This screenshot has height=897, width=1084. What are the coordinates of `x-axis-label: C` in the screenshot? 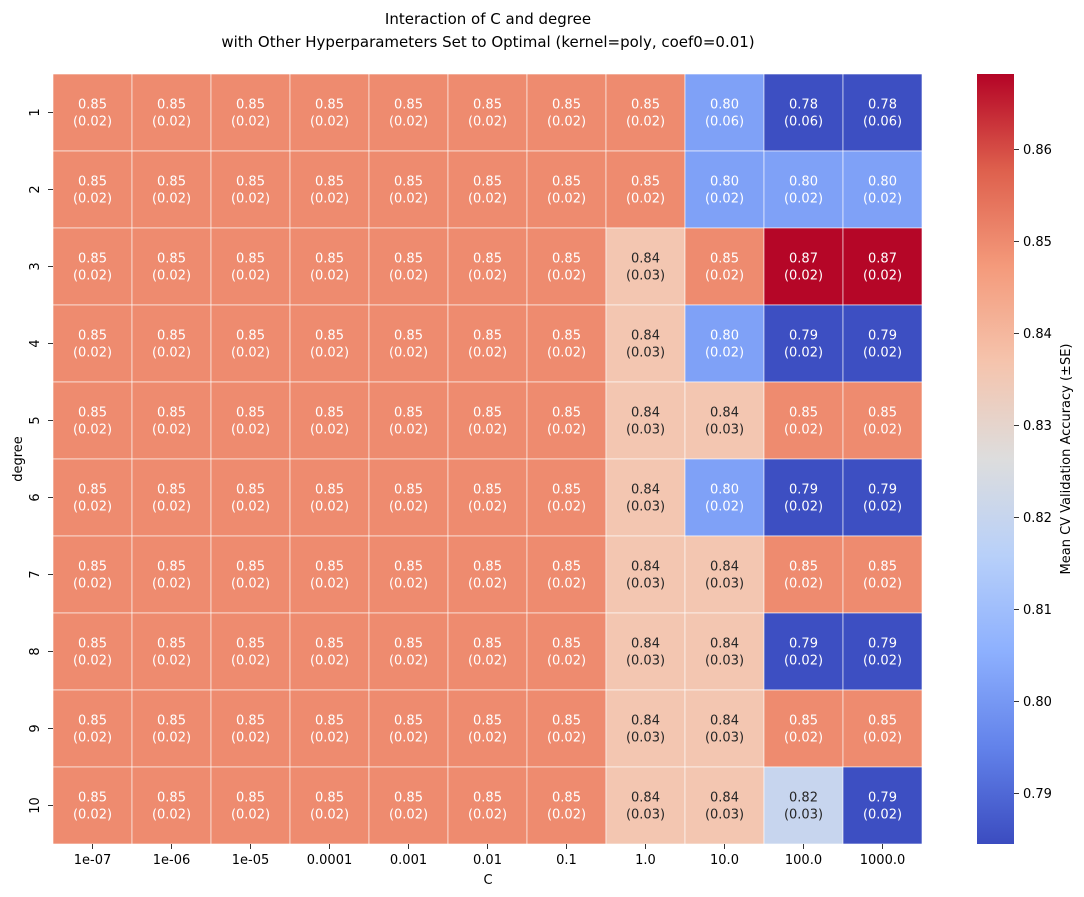 It's located at (487, 880).